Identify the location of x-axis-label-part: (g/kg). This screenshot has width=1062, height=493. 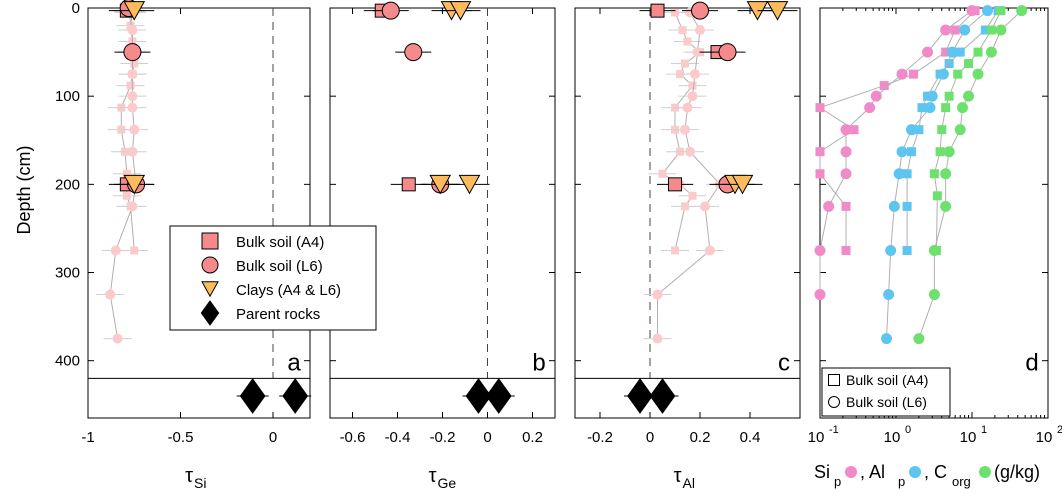
(1017, 472).